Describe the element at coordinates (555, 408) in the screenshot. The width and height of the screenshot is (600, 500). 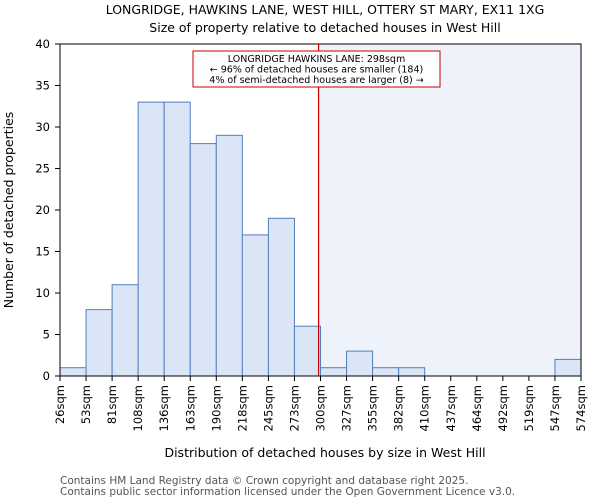
I see `x-tick-label: 547sqm` at that location.